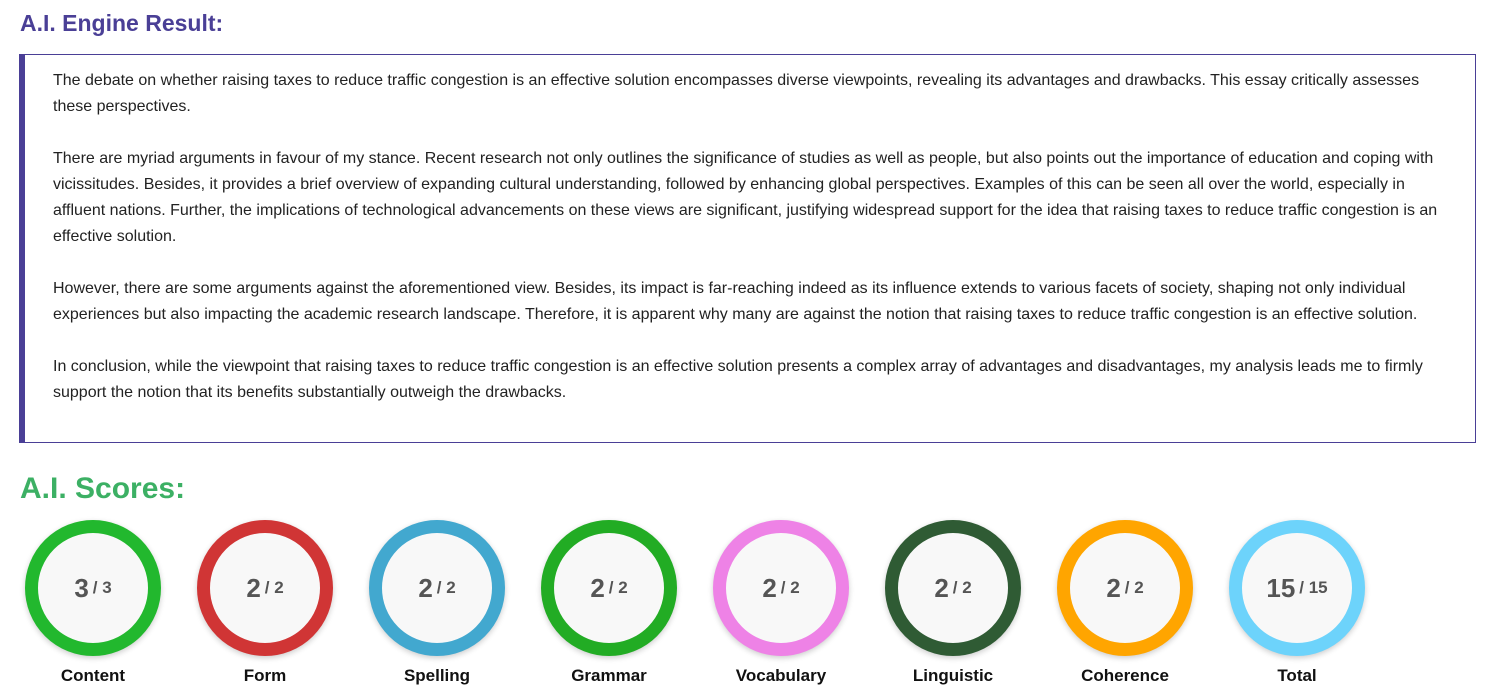 This screenshot has width=1486, height=700. Describe the element at coordinates (102, 587) in the screenshot. I see `score-max: / 3` at that location.